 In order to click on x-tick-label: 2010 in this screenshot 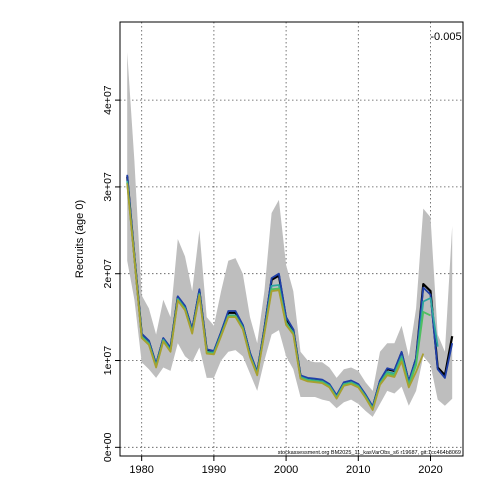, I will do `click(358, 470)`.